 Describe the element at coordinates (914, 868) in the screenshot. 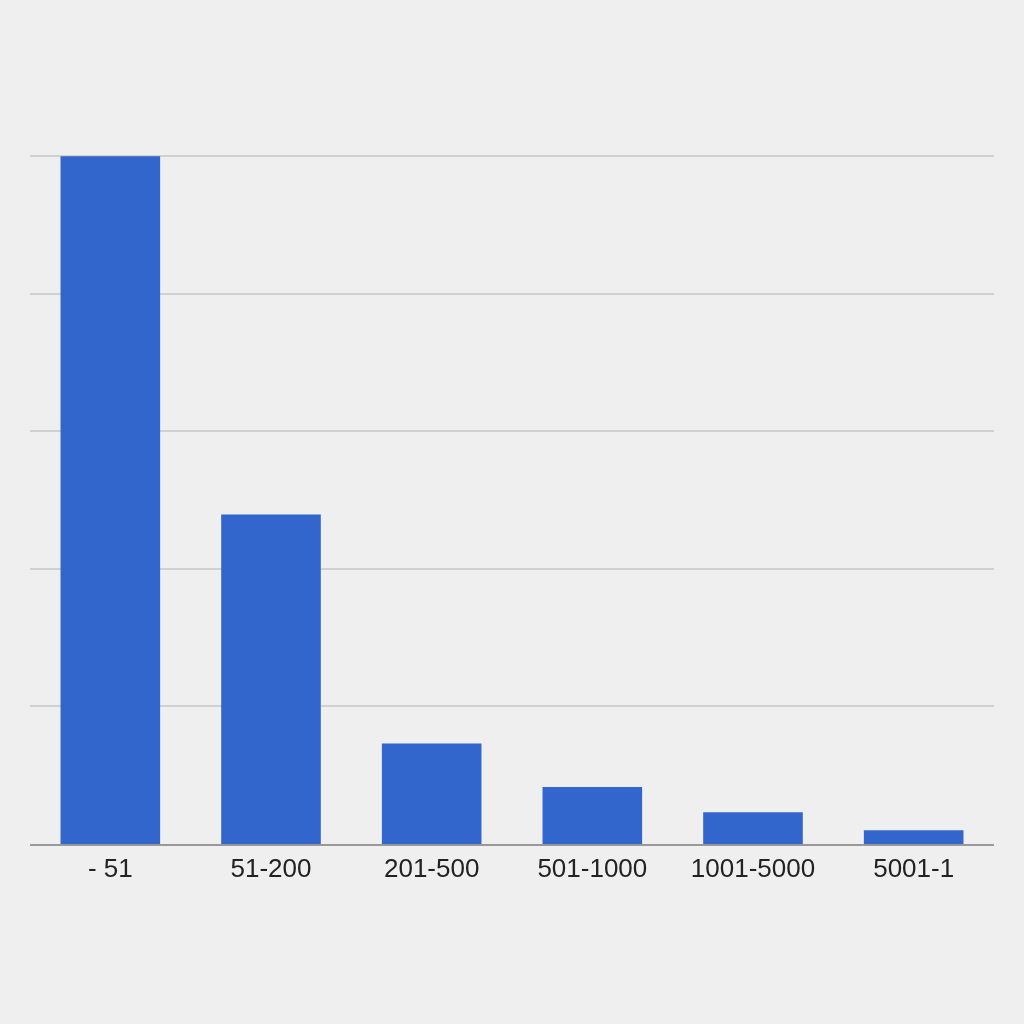

I see `x-tick-label: 5001-1` at that location.